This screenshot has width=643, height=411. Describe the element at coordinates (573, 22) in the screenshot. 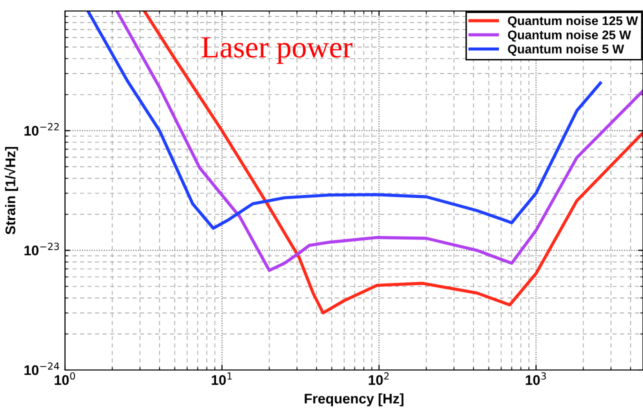

I see `legend-label: Quantum noise 125 W` at that location.